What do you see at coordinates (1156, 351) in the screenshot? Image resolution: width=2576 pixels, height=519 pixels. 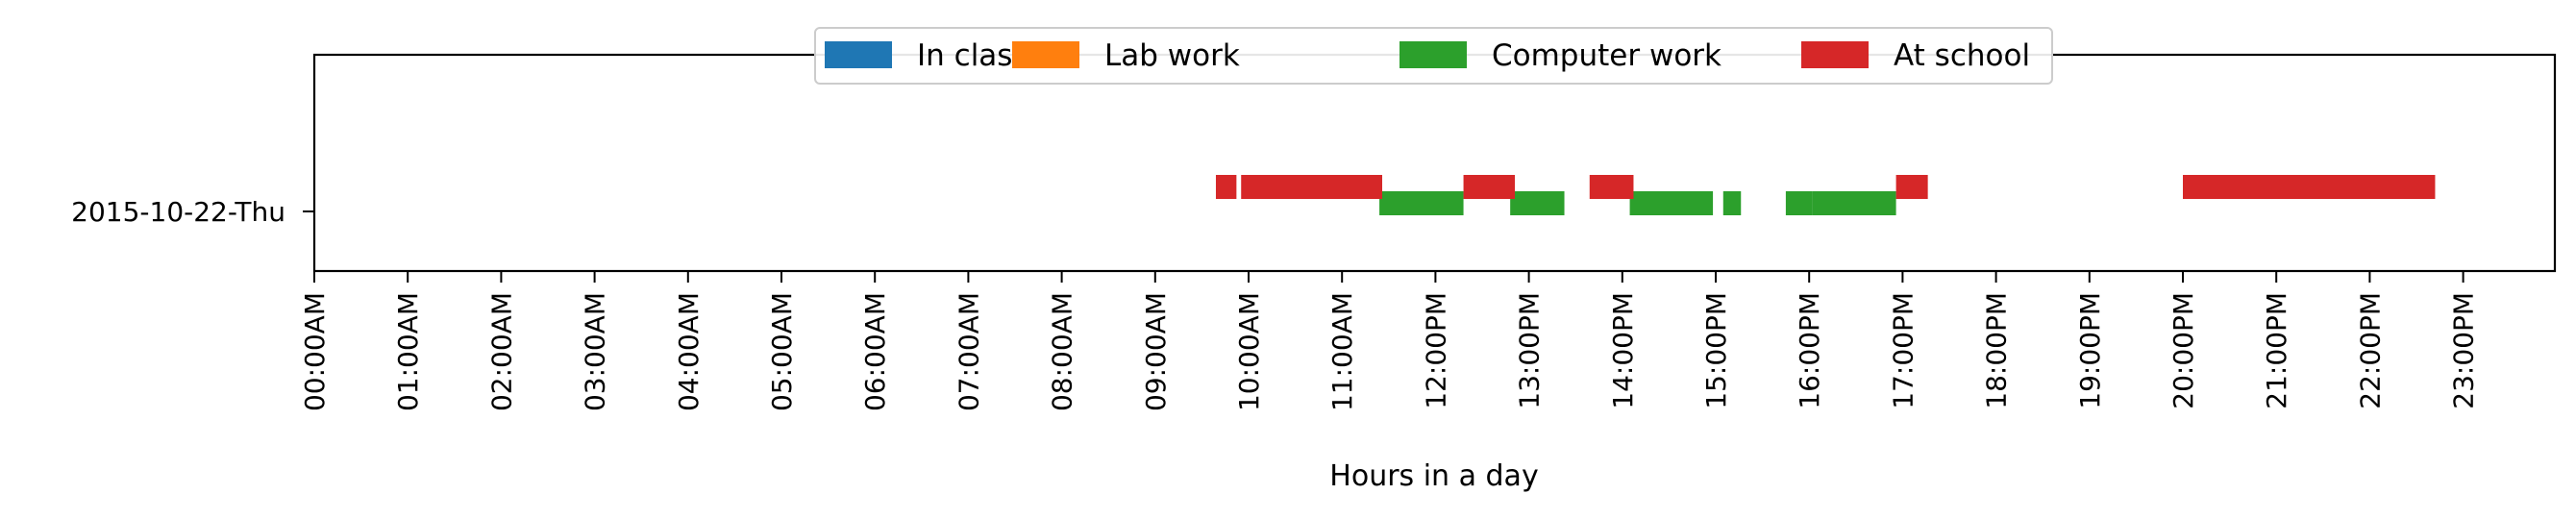 I see `x-tick-label: 09:00AM` at bounding box center [1156, 351].